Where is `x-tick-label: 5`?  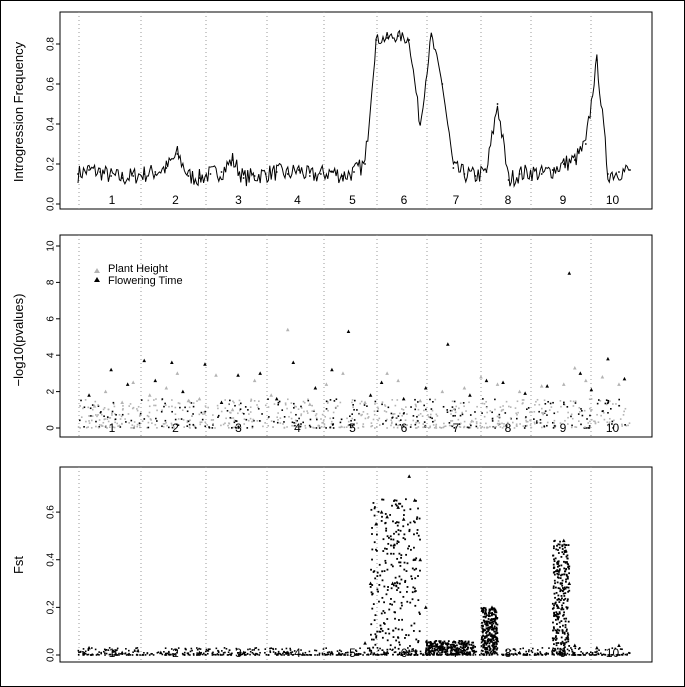
x-tick-label: 5 is located at coordinates (352, 428).